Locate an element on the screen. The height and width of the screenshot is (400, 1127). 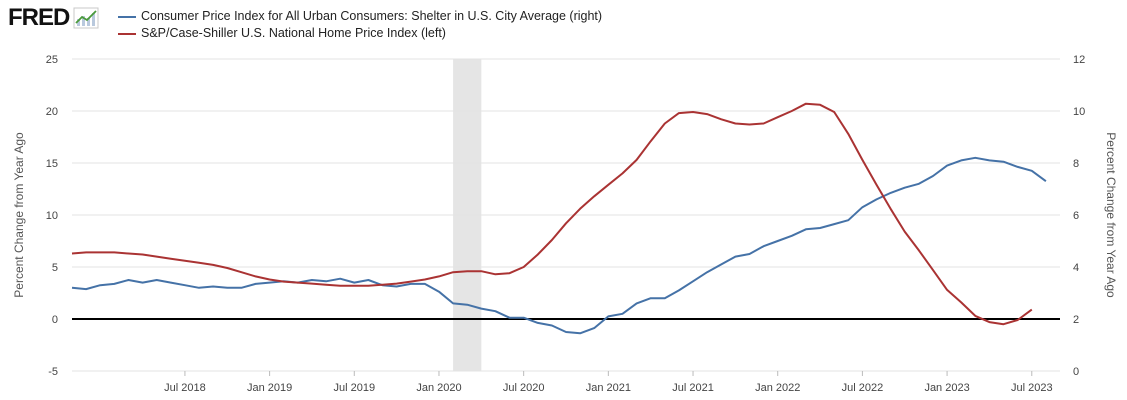
left-tick-label: 25 is located at coordinates (52, 60).